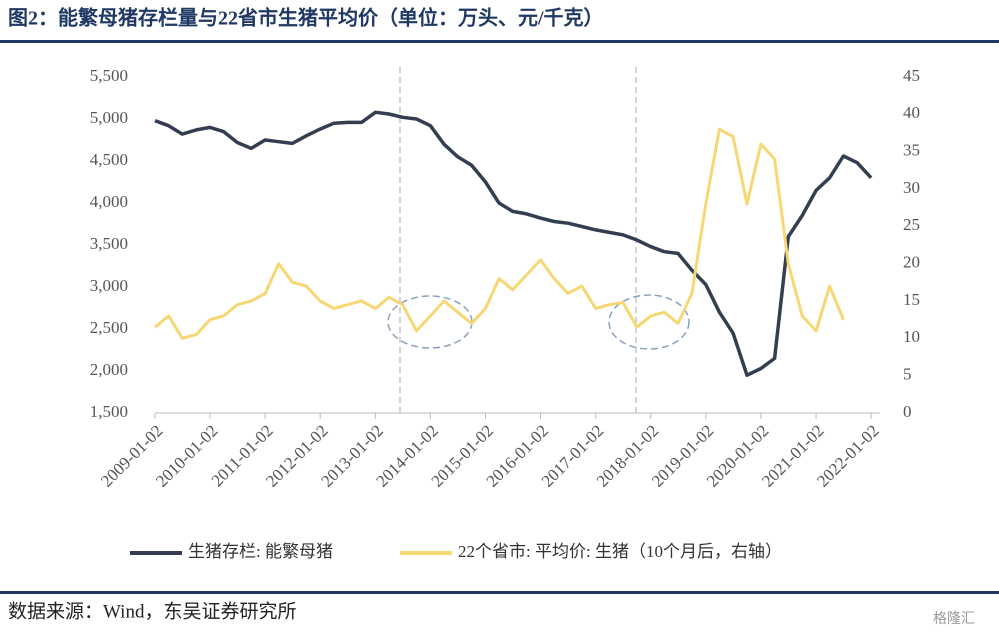 The width and height of the screenshot is (999, 636). What do you see at coordinates (152, 611) in the screenshot?
I see `source: 数据来源：Wind，东吴证券研究所` at bounding box center [152, 611].